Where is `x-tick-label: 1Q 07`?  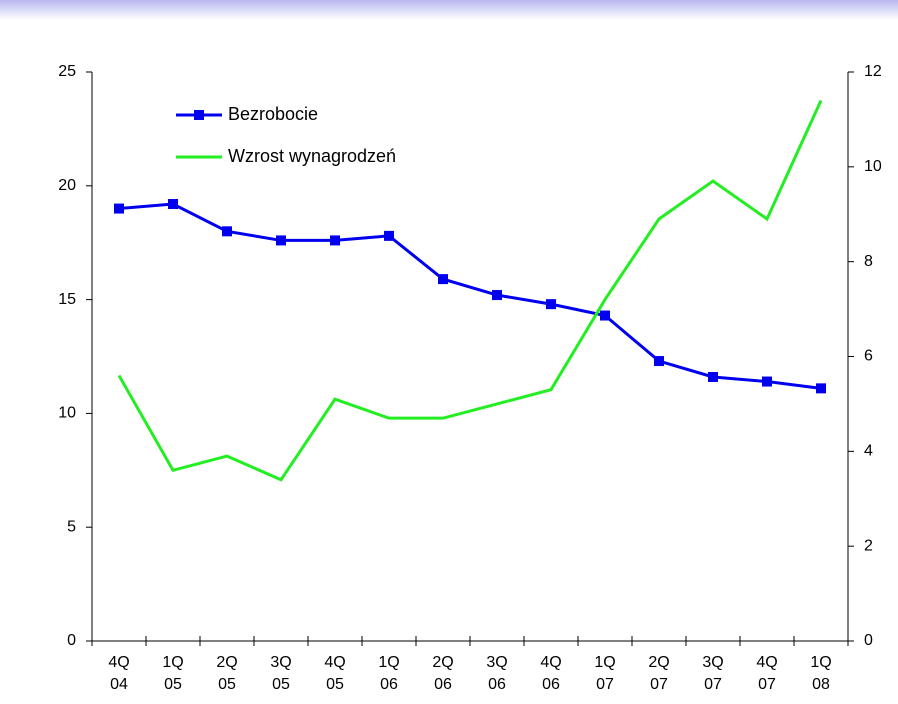 x-tick-label: 1Q 07 is located at coordinates (604, 673).